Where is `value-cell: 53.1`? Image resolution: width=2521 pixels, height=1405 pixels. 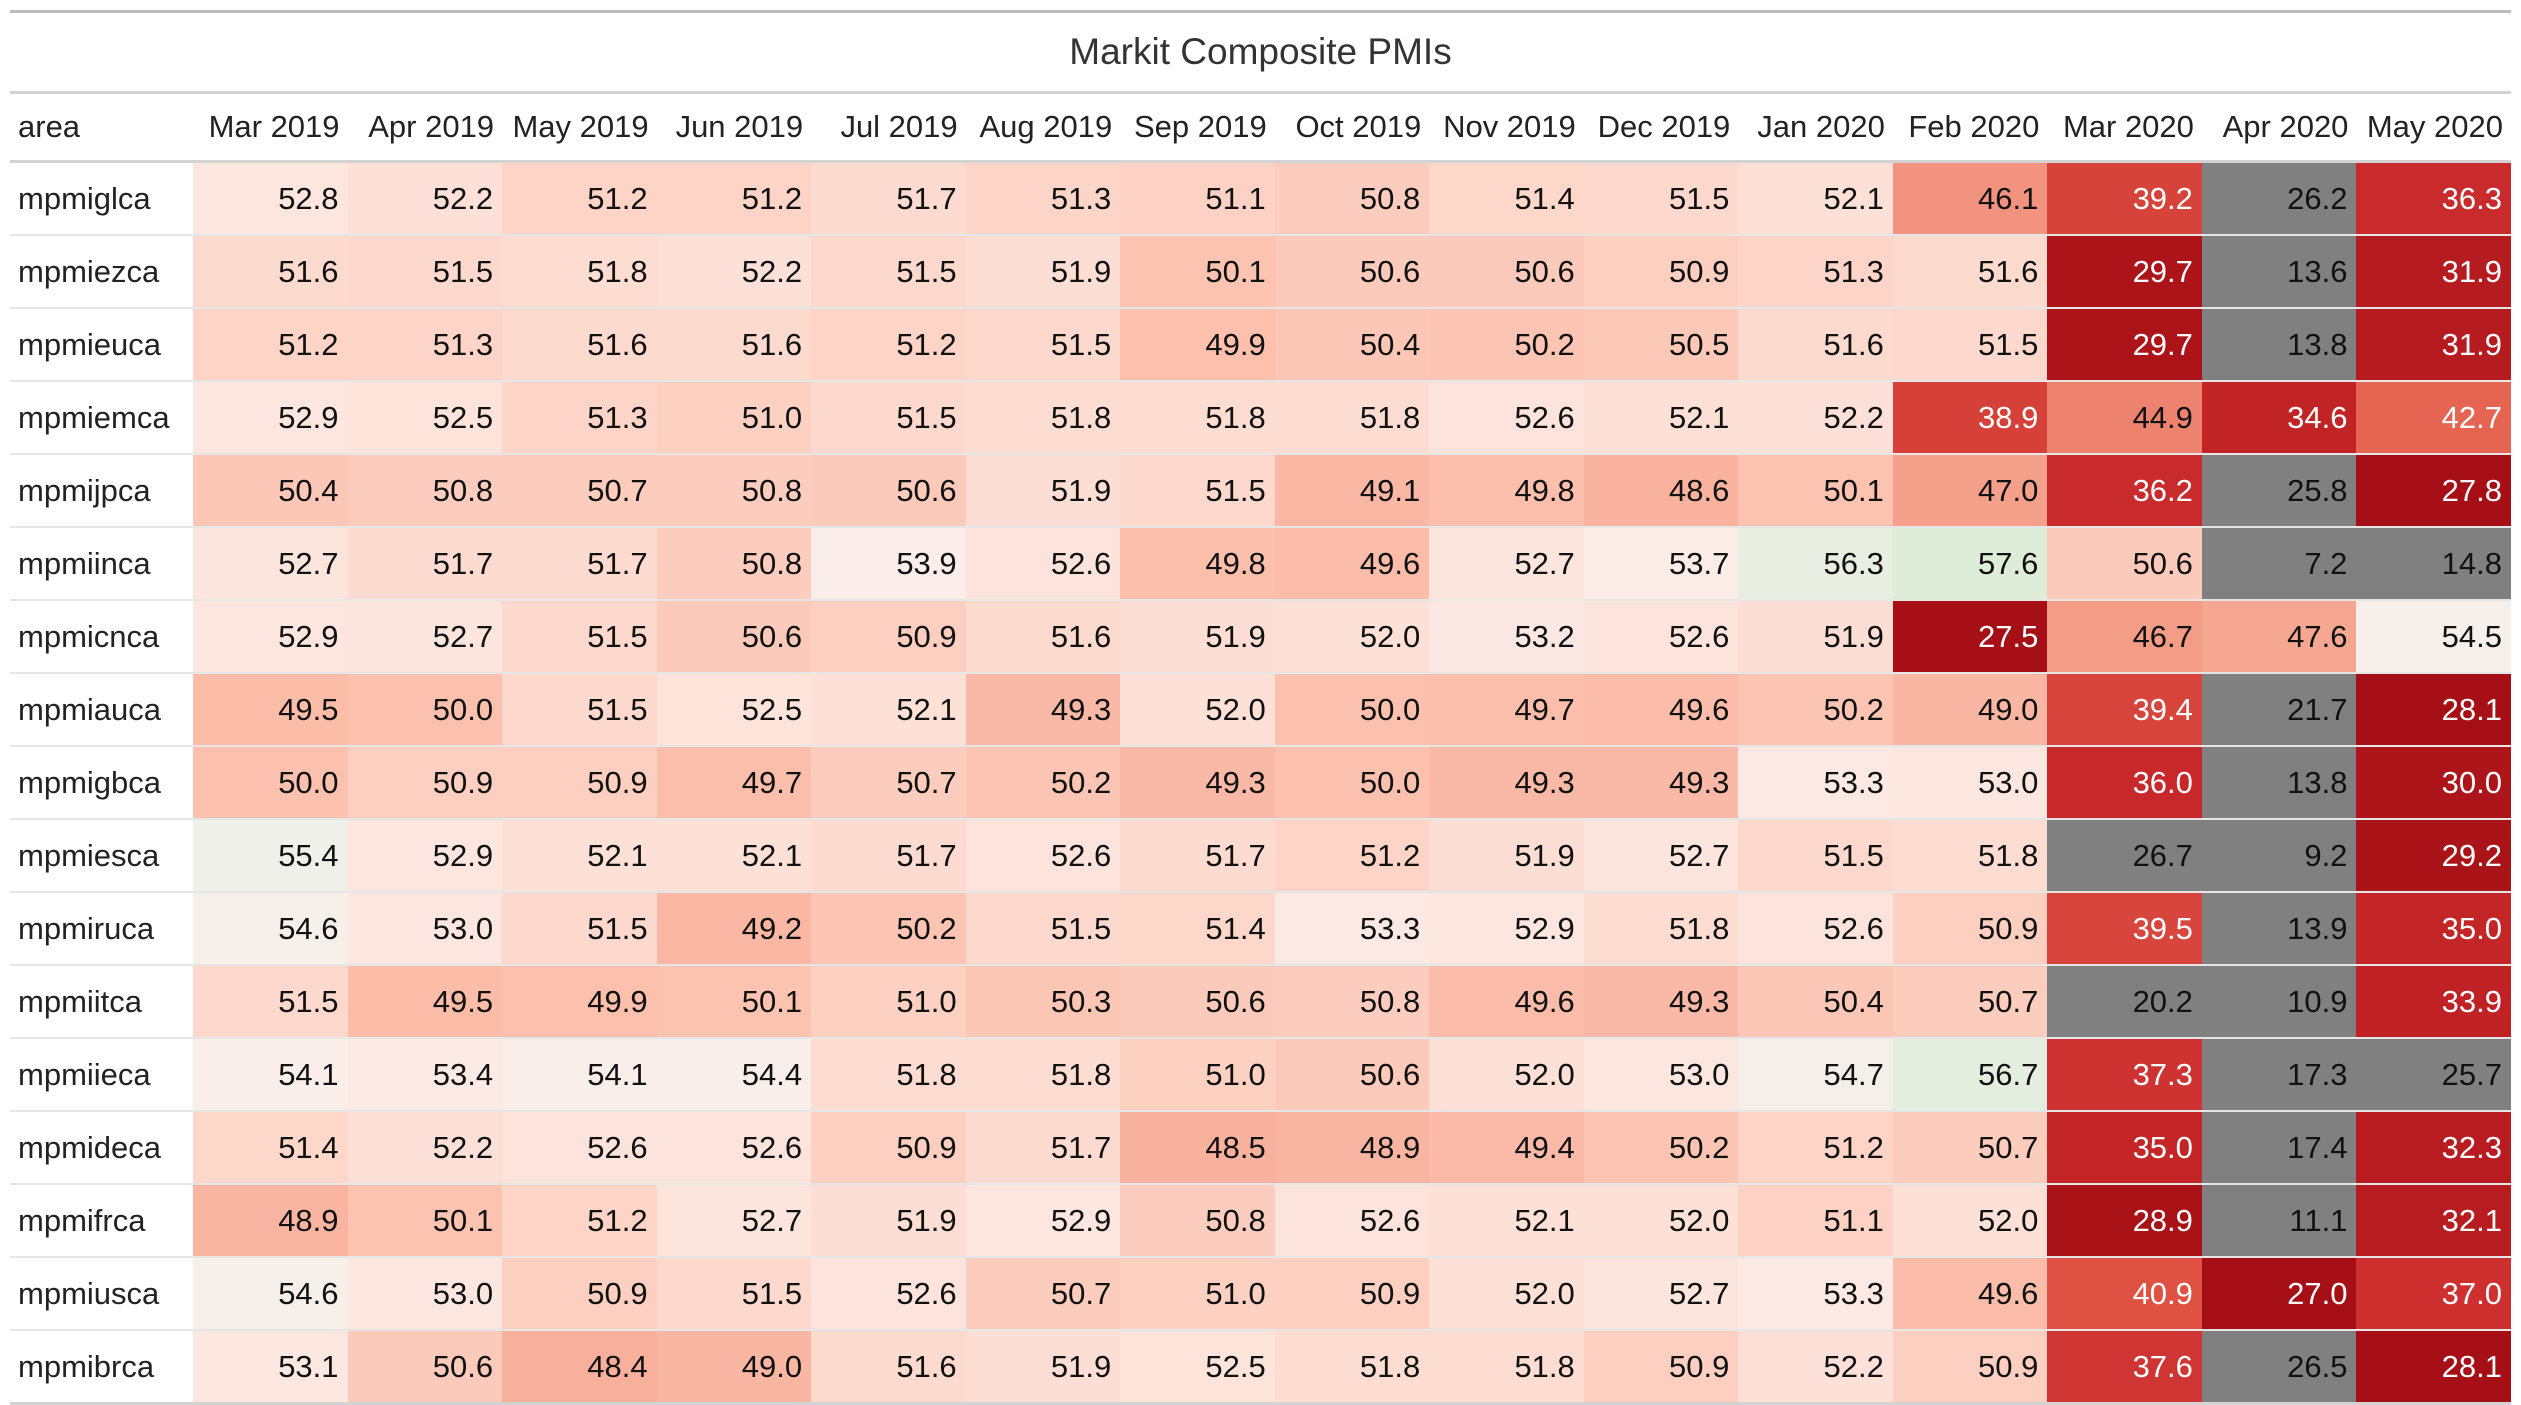
value-cell: 53.1 is located at coordinates (270, 1367).